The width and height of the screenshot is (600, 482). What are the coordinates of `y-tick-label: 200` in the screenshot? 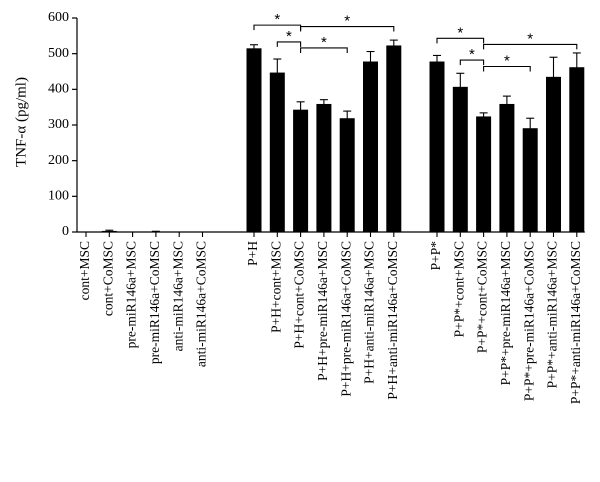 It's located at (58, 160).